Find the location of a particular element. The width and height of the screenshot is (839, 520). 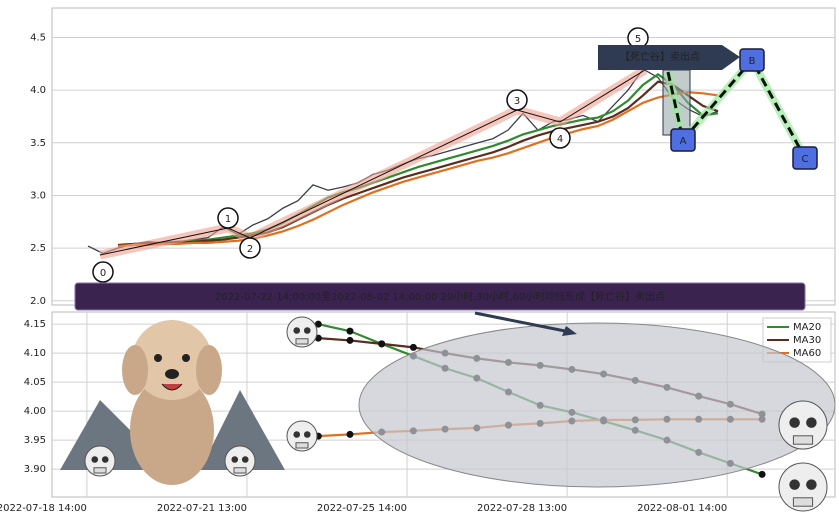

signal-box is located at coordinates (669, 57).